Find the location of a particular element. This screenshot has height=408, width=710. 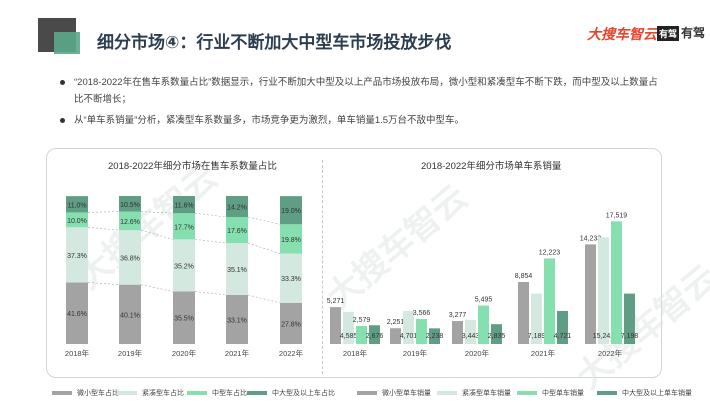

data-label: 17.6% is located at coordinates (237, 231).